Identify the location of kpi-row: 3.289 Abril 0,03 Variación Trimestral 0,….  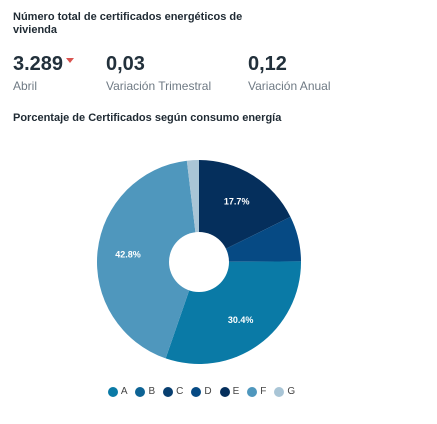
(223, 75).